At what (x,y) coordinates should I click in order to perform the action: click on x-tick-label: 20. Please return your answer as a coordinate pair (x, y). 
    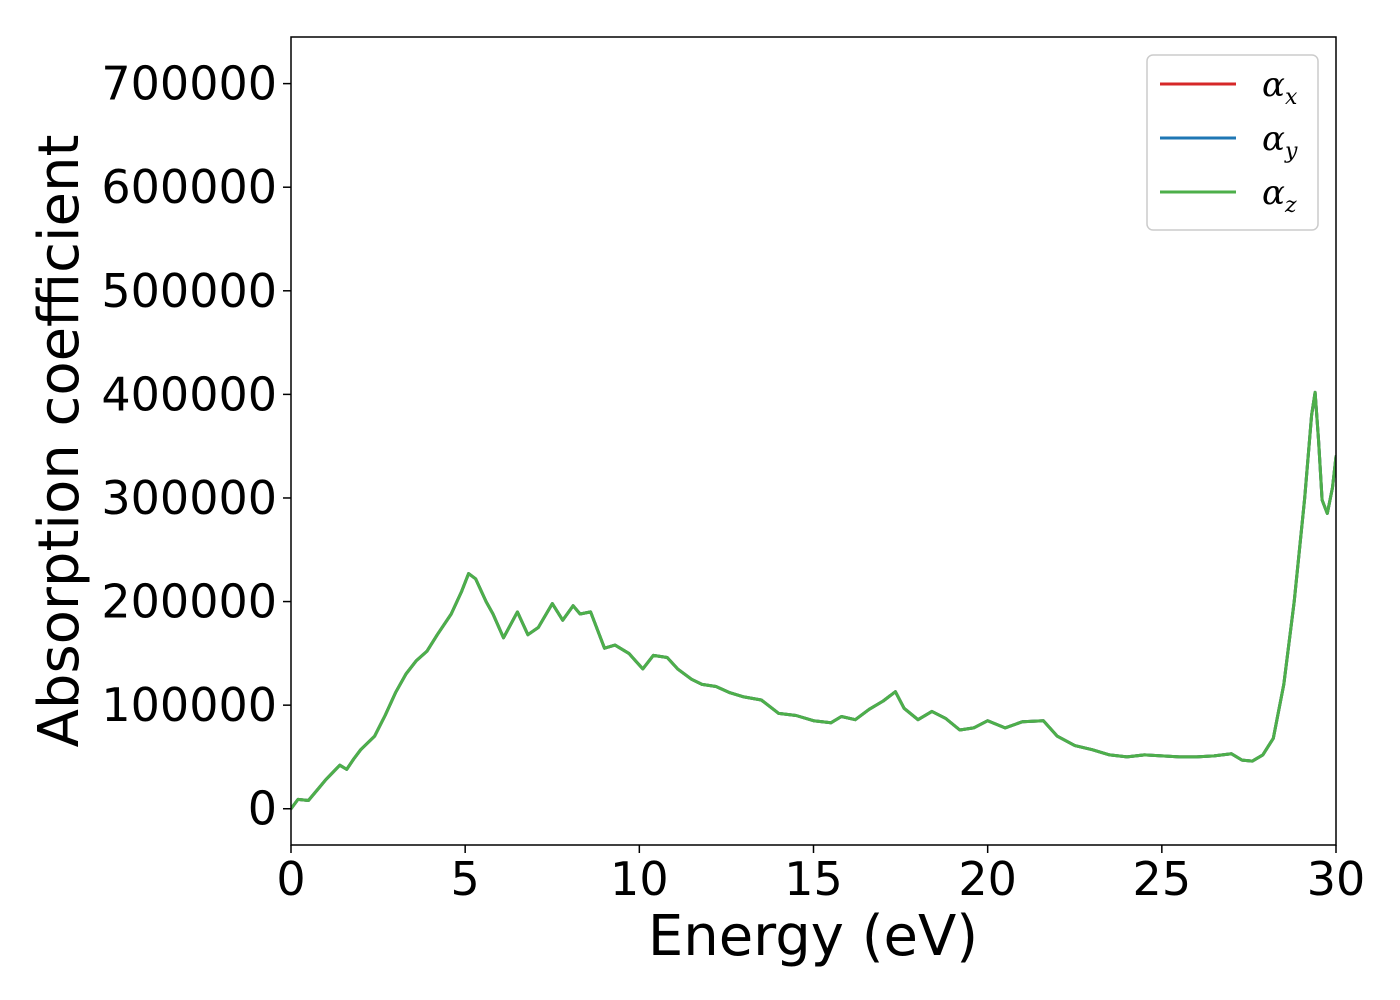
    Looking at the image, I should click on (987, 879).